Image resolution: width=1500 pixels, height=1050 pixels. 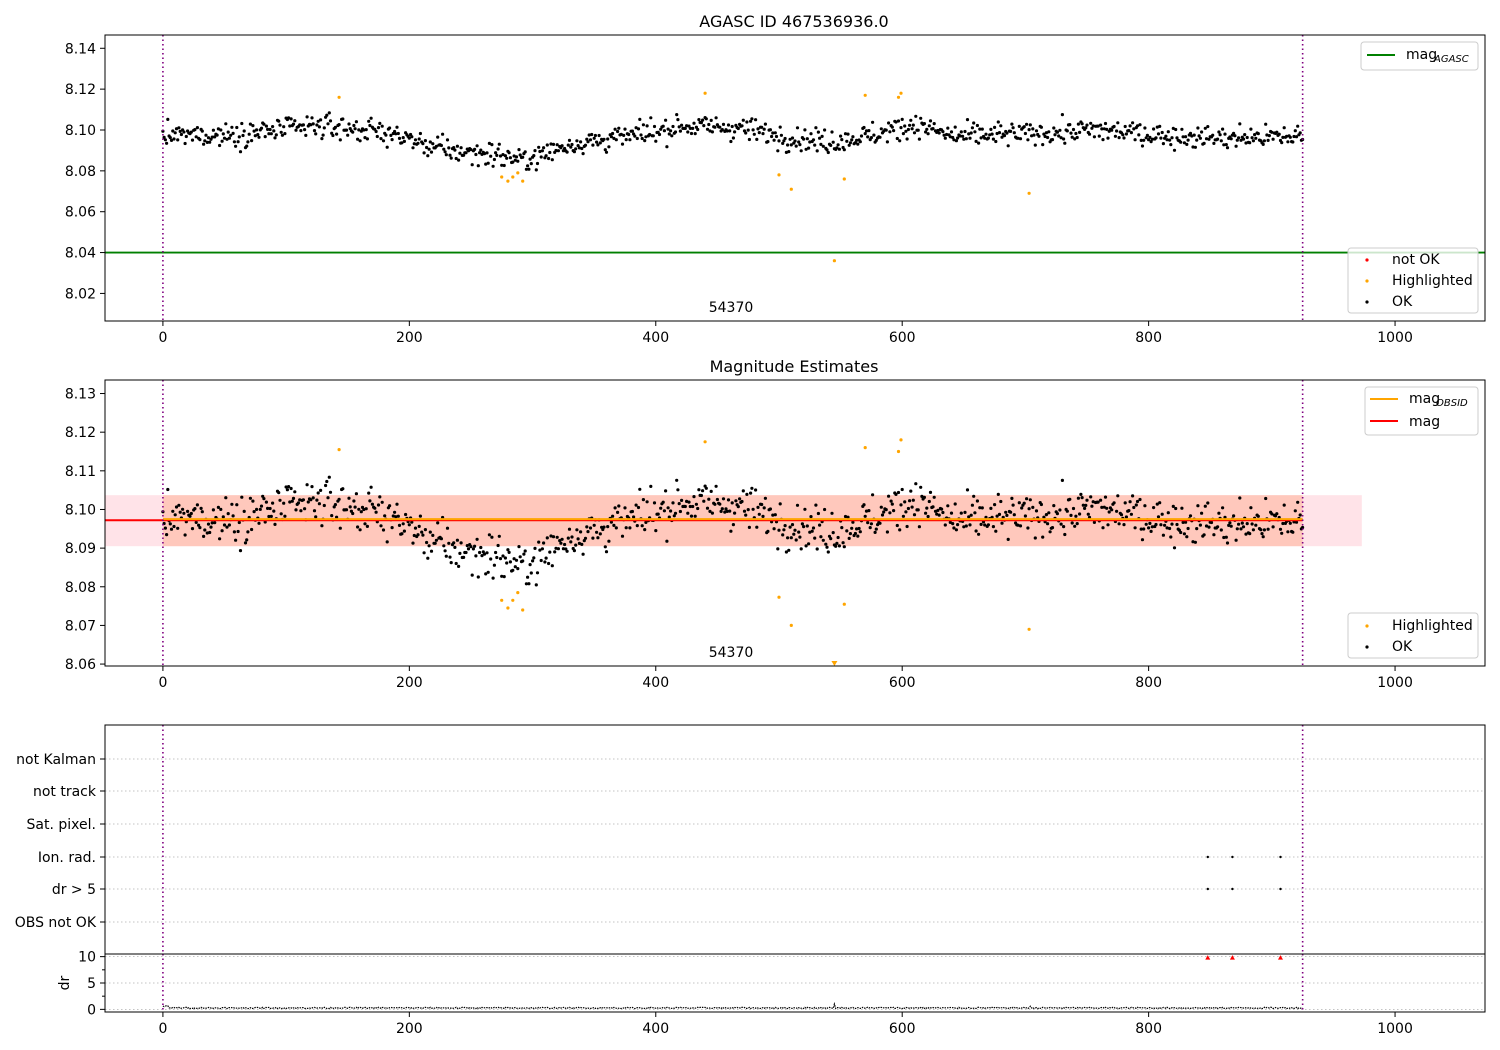 What do you see at coordinates (80, 294) in the screenshot?
I see `y-tick-label: 8.02` at bounding box center [80, 294].